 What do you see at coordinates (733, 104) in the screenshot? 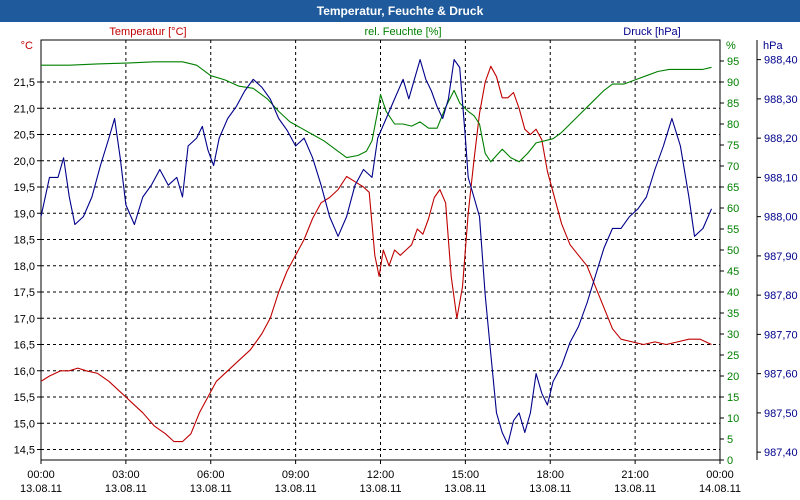
I see `humidity-tick-label: 85` at bounding box center [733, 104].